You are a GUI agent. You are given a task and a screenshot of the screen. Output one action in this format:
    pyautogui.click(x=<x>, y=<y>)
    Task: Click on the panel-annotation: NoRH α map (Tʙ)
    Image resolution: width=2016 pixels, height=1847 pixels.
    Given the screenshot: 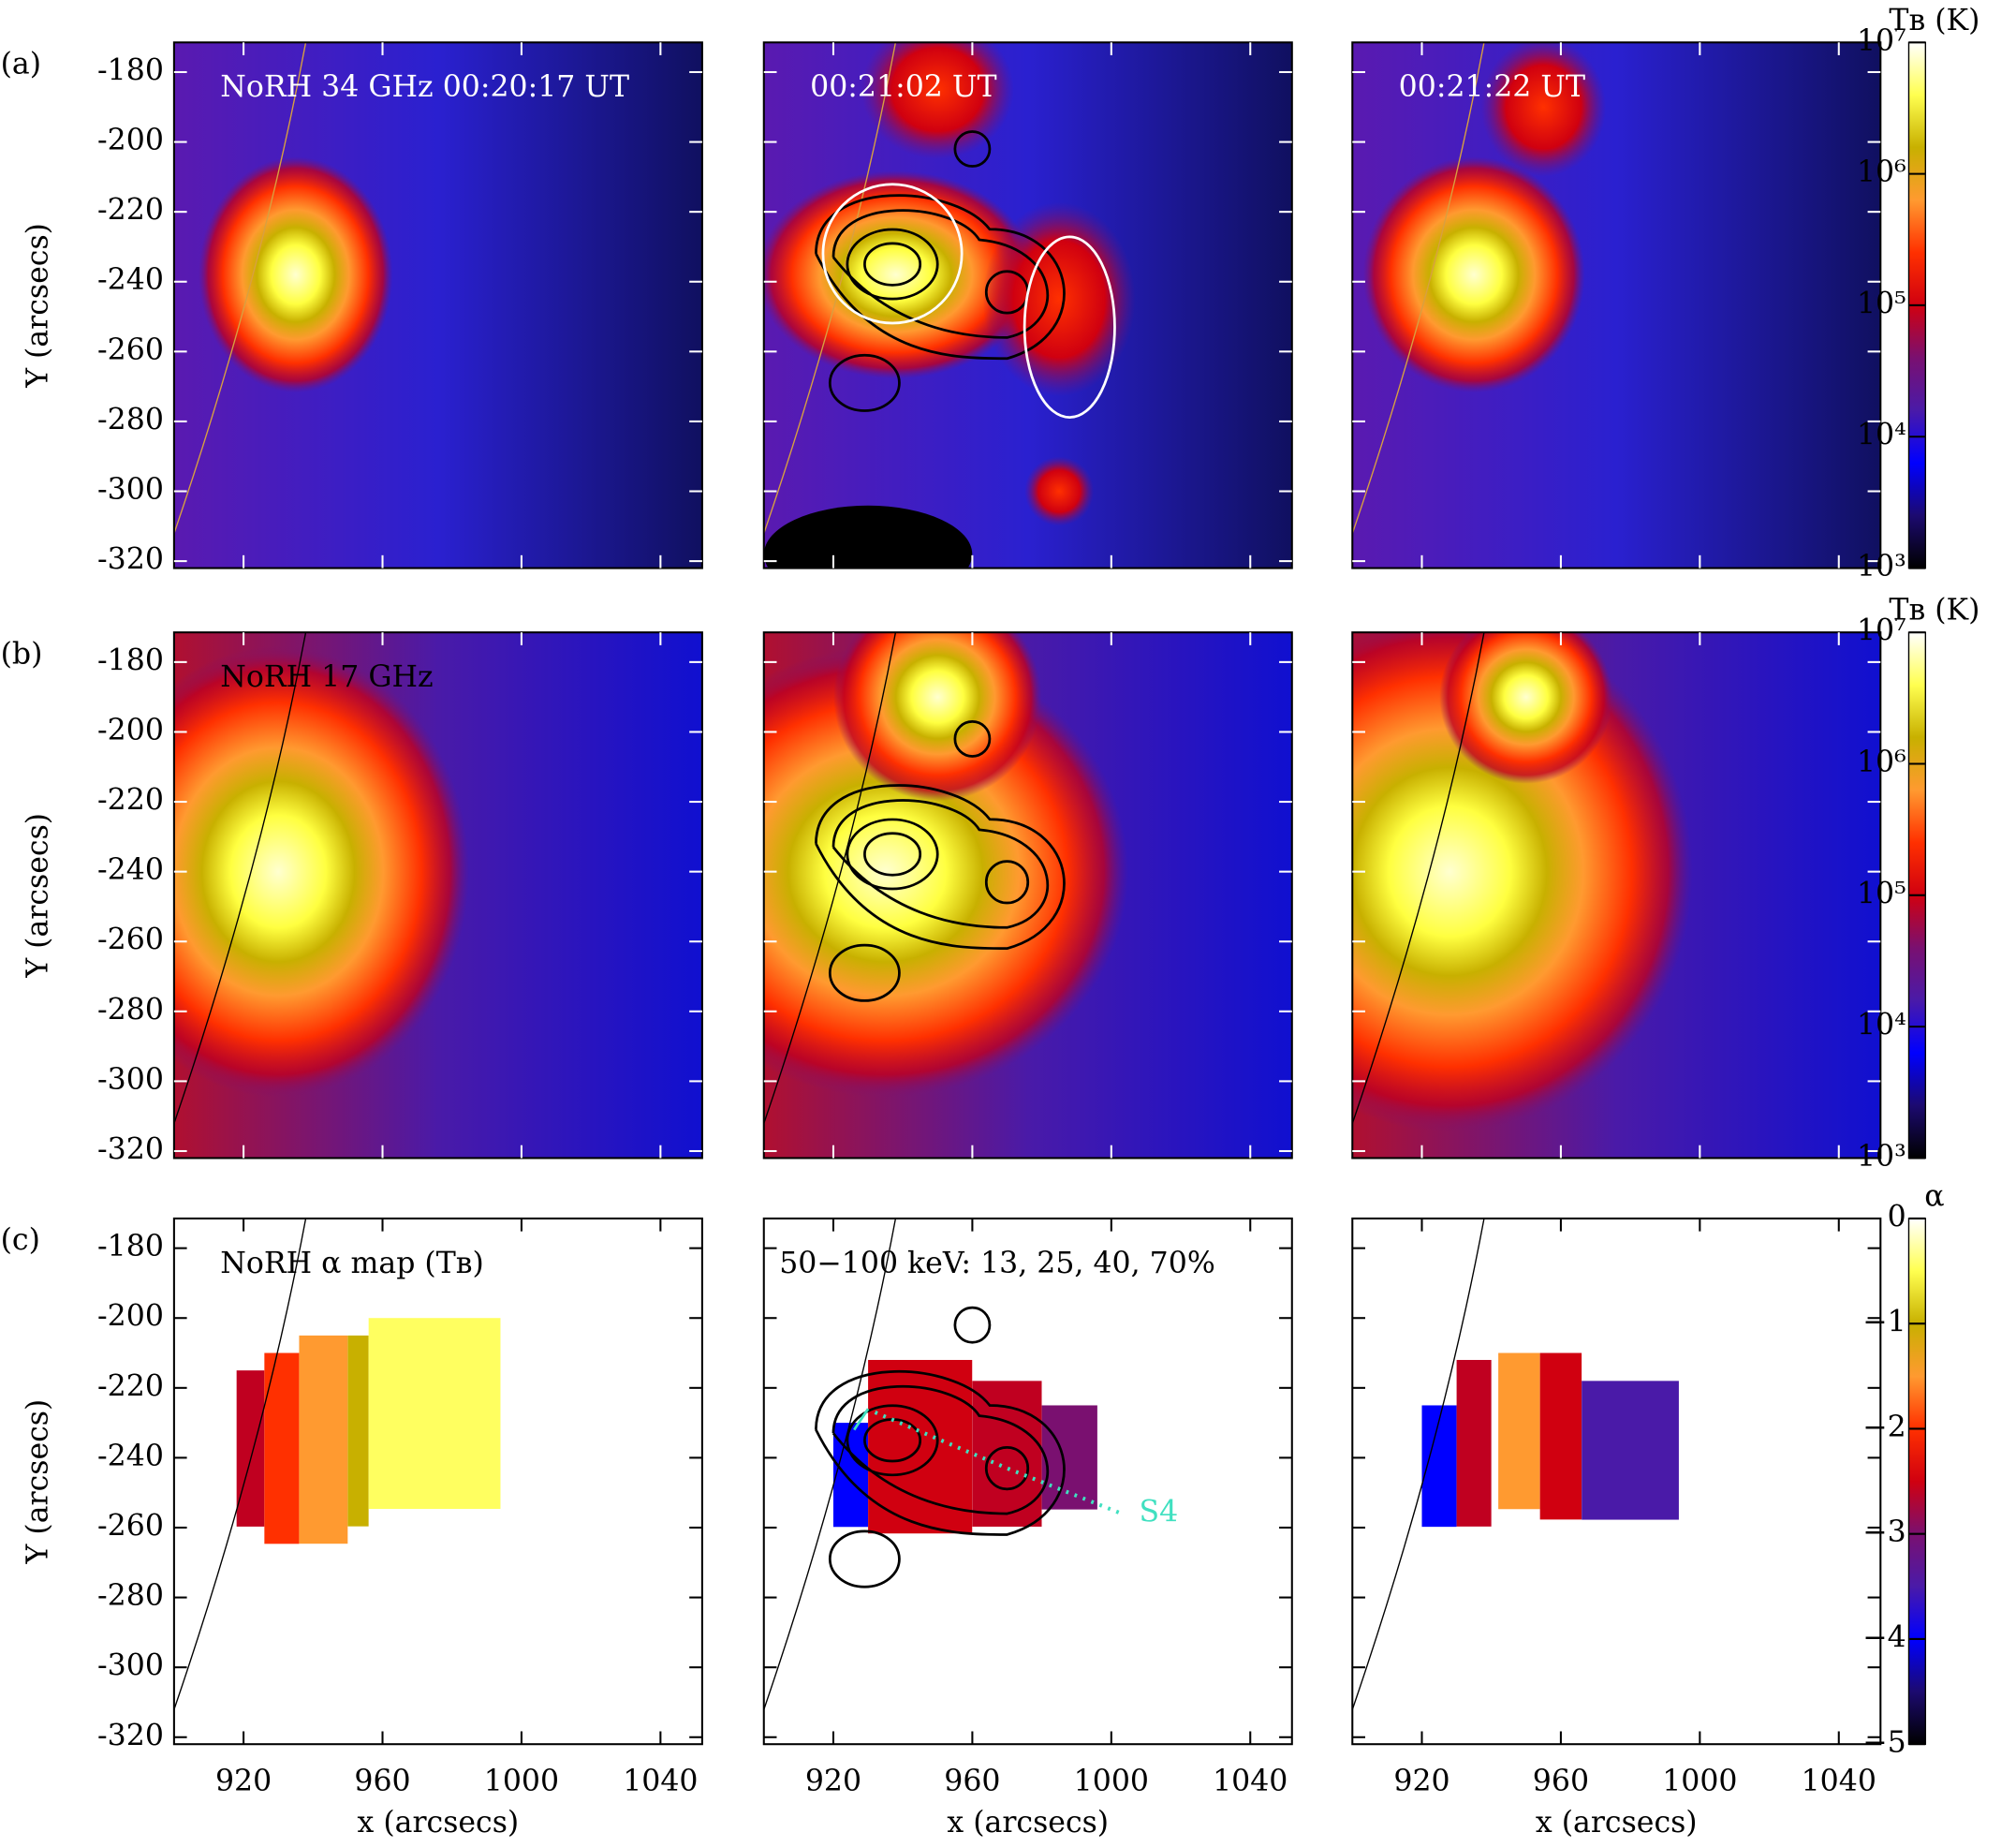 What is the action you would take?
    pyautogui.click(x=352, y=1263)
    